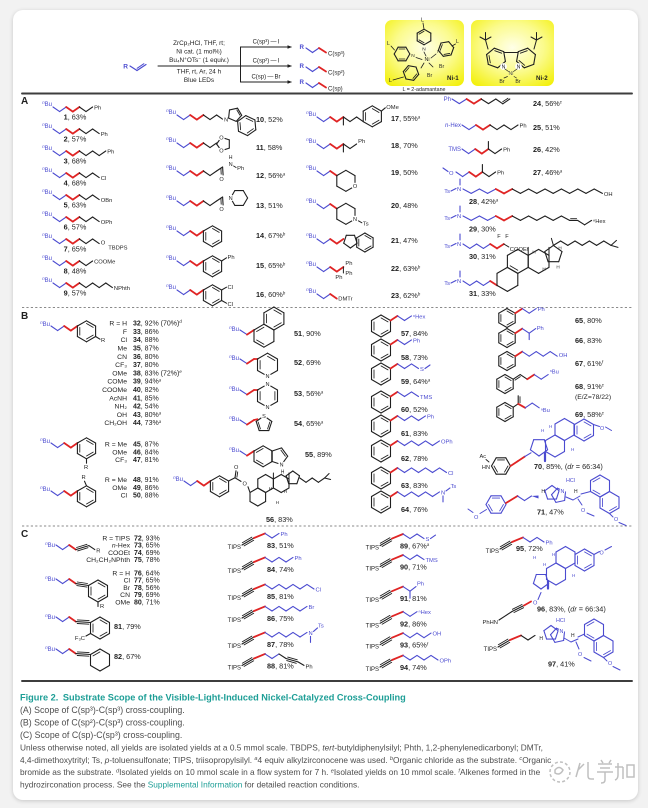 This screenshot has height=808, width=648. I want to click on svg-text: 80, 71%, so click(147, 602).